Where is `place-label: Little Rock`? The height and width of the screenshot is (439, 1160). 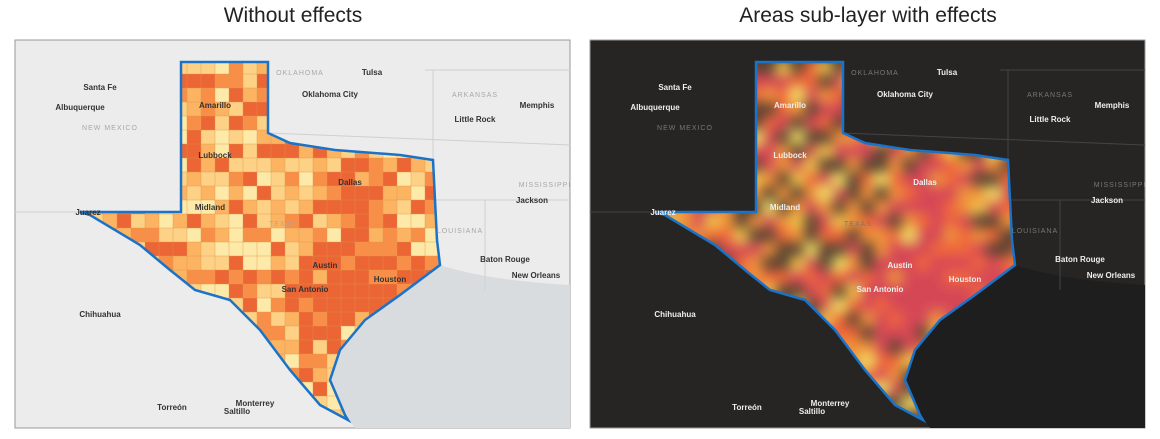
place-label: Little Rock is located at coordinates (475, 119).